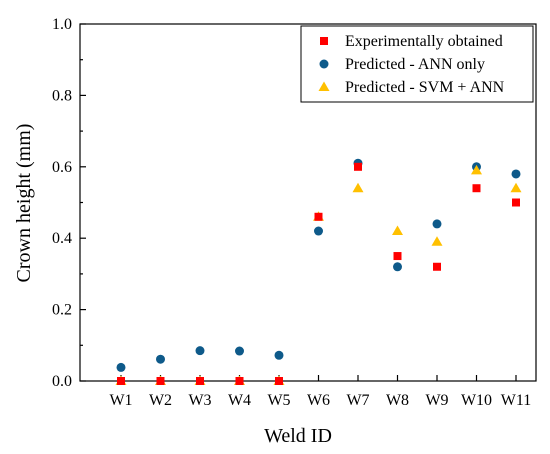  What do you see at coordinates (120, 400) in the screenshot?
I see `x-tick-label: W1` at bounding box center [120, 400].